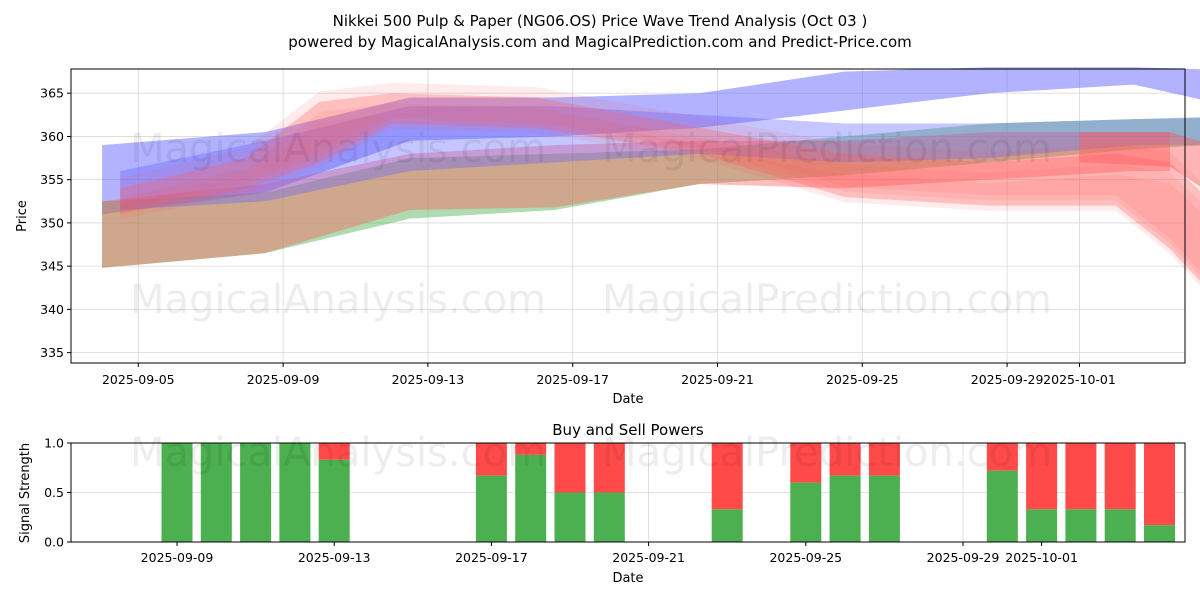 This screenshot has height=600, width=1200. I want to click on price-x-label: Date, so click(627, 399).